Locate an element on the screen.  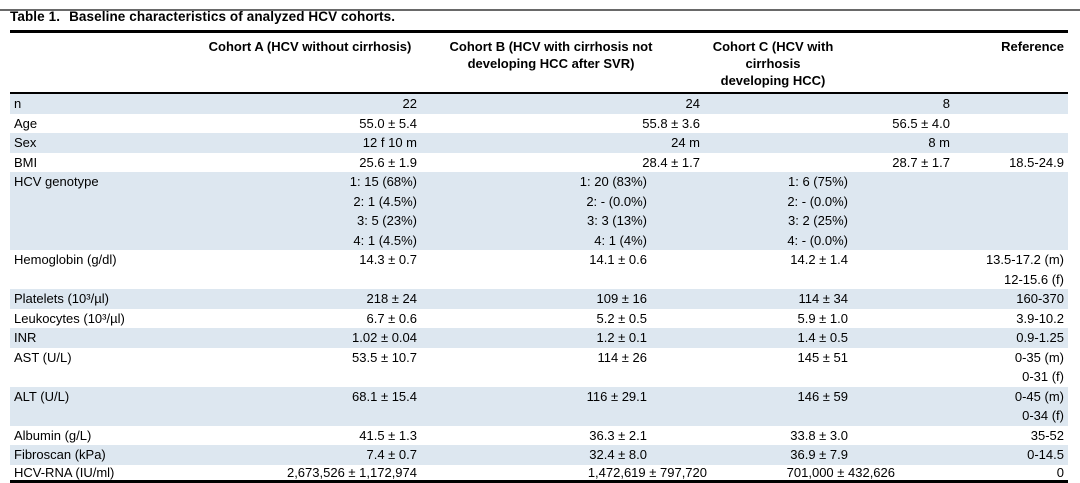
row-label: Platelets (10³/µl) is located at coordinates (61, 298).